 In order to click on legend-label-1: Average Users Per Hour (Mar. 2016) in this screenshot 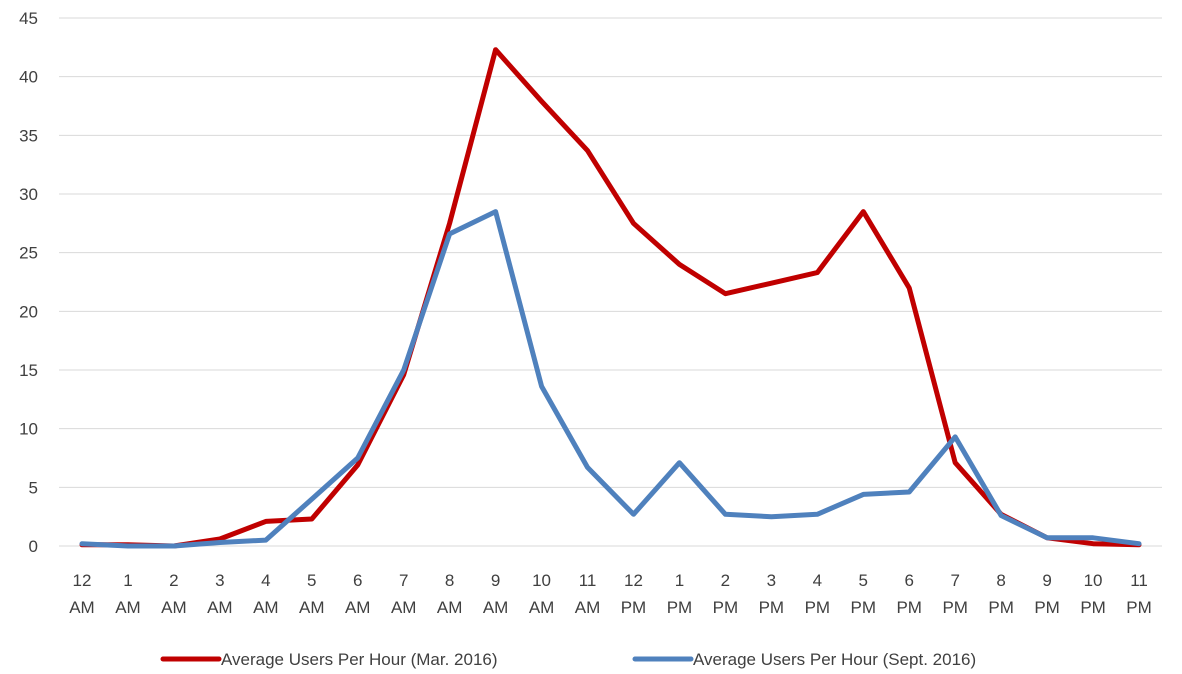, I will do `click(359, 659)`.